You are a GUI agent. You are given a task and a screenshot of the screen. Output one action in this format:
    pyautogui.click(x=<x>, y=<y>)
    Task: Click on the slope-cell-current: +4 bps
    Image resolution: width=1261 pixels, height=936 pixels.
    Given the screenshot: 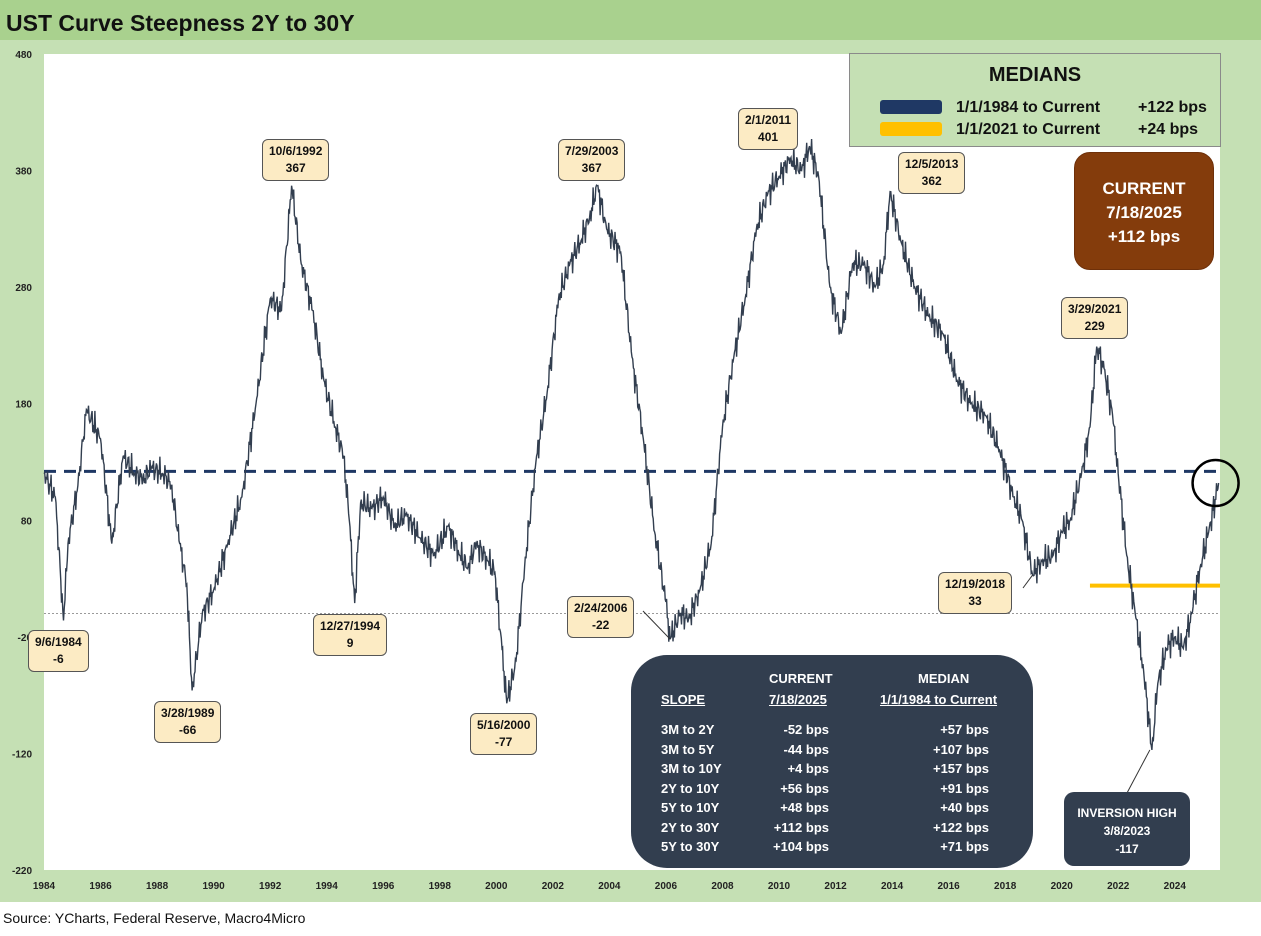 What is the action you would take?
    pyautogui.click(x=808, y=768)
    